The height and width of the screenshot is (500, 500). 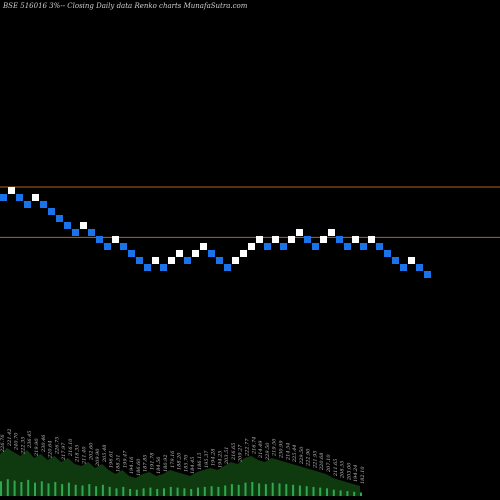 I want to click on volume-area, so click(x=180, y=472).